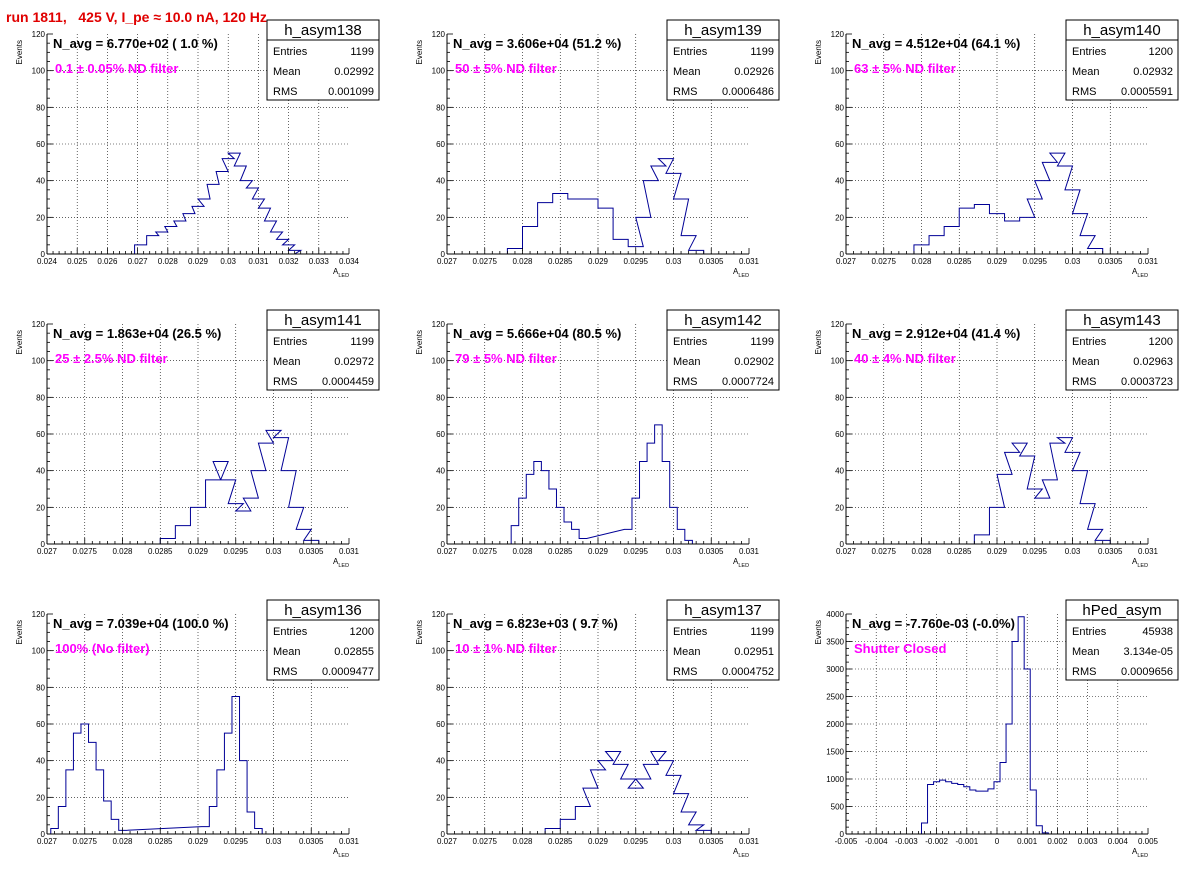 The height and width of the screenshot is (872, 1196). What do you see at coordinates (1057, 841) in the screenshot?
I see `x-tick-label: 0.002` at bounding box center [1057, 841].